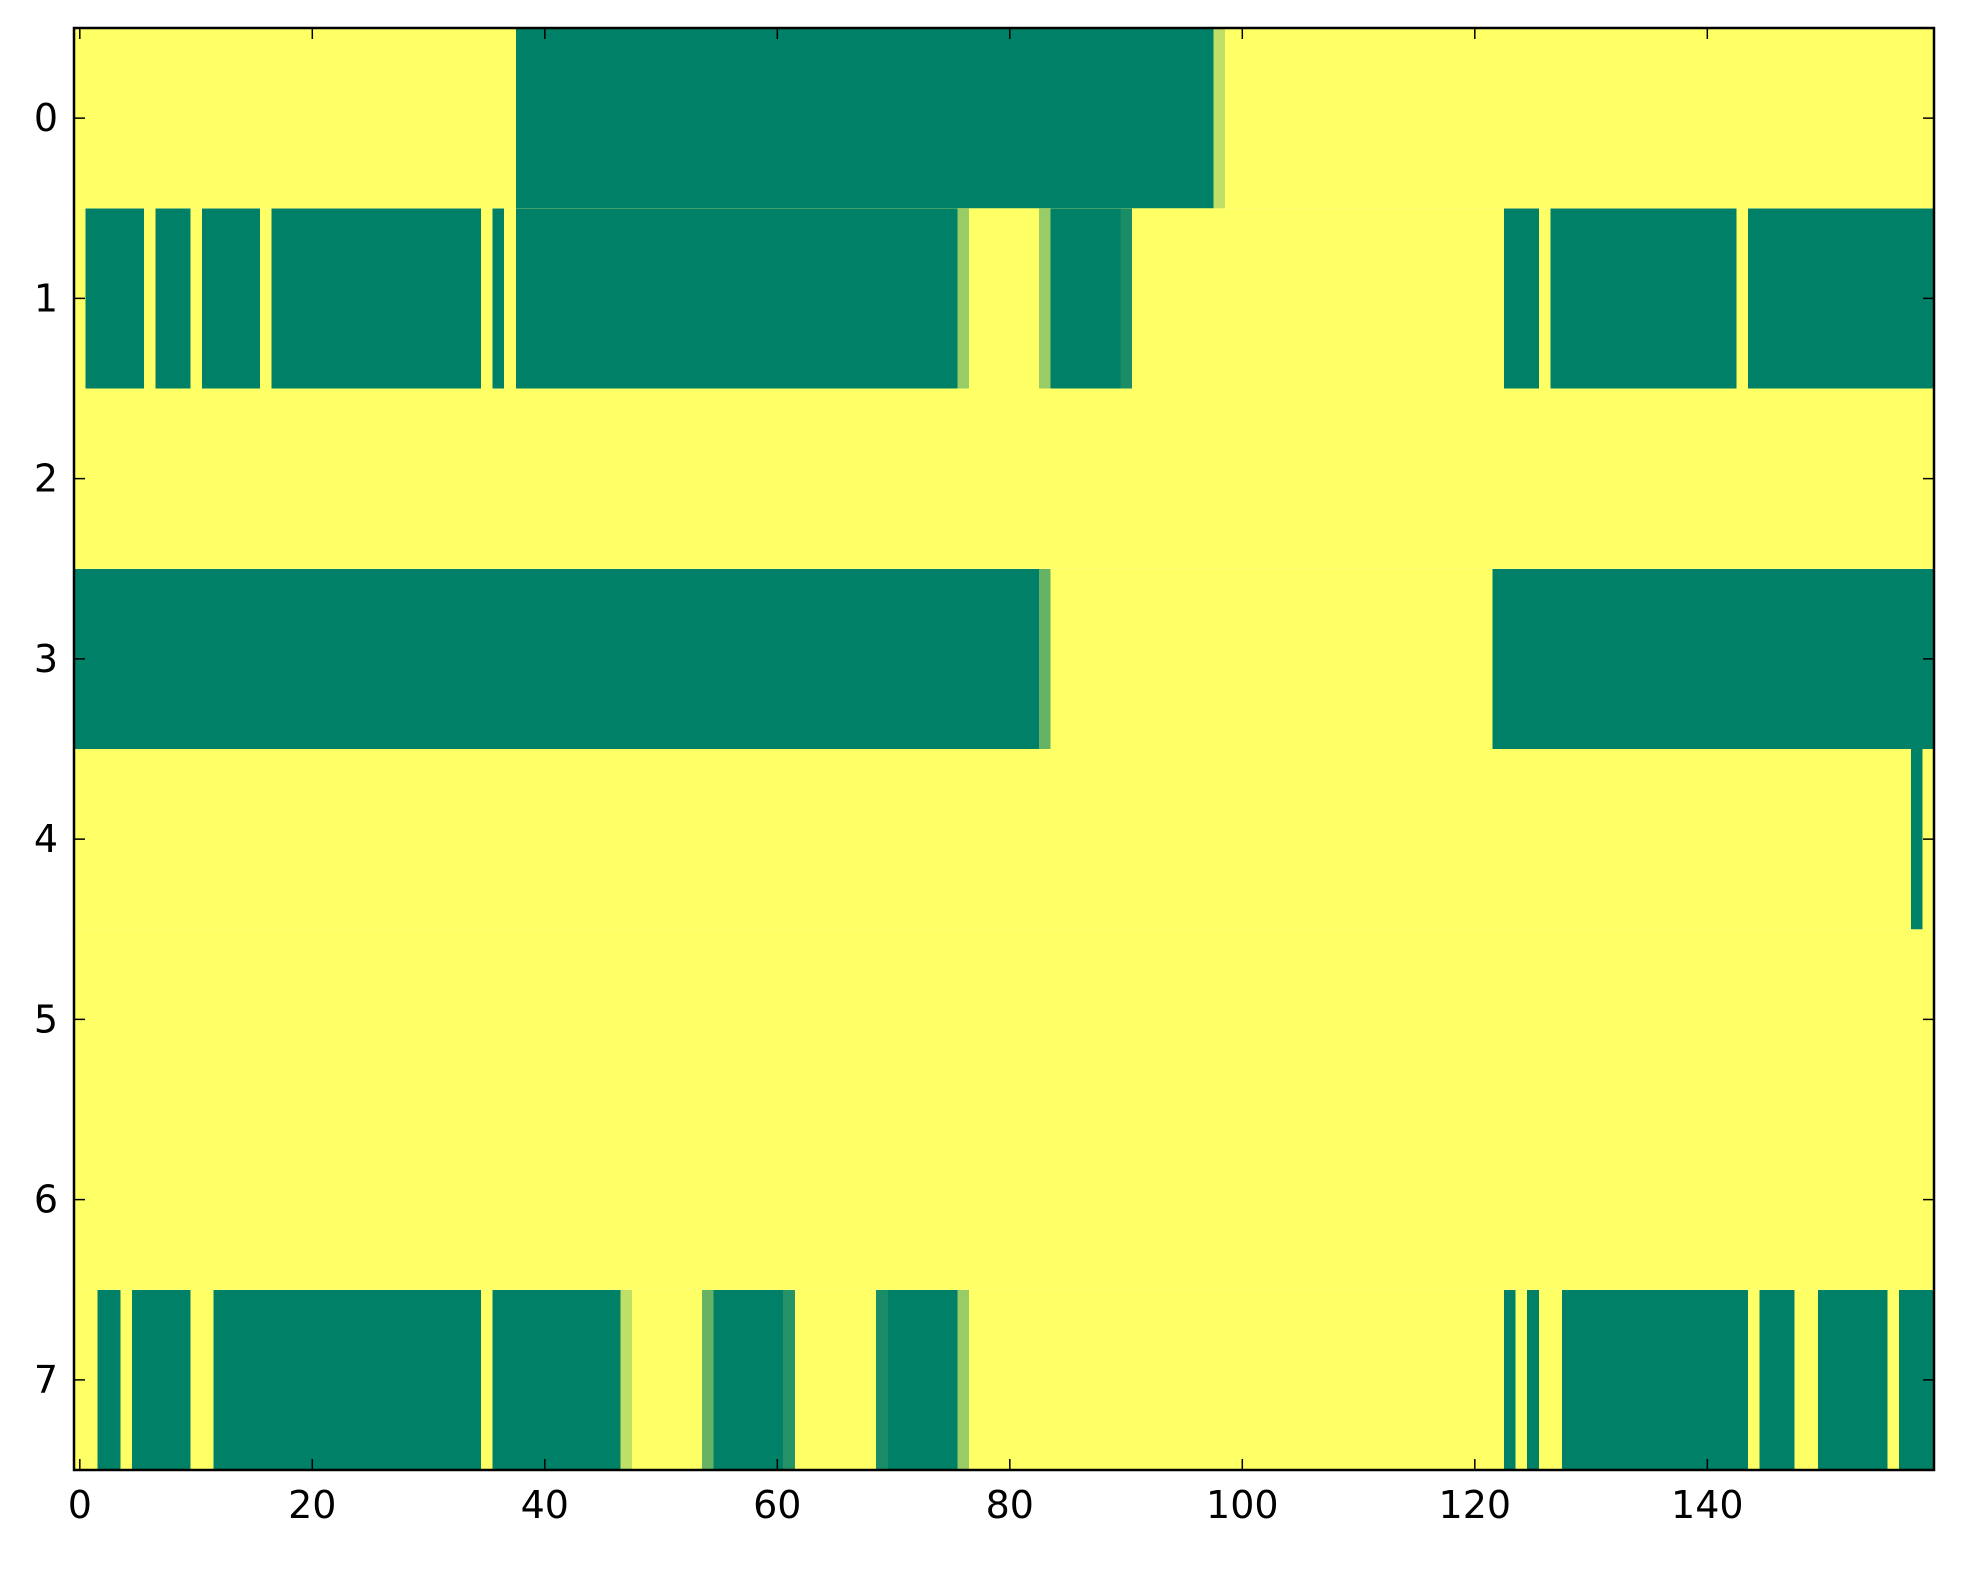 The height and width of the screenshot is (1569, 1963). I want to click on y-tick-label: 1, so click(46, 298).